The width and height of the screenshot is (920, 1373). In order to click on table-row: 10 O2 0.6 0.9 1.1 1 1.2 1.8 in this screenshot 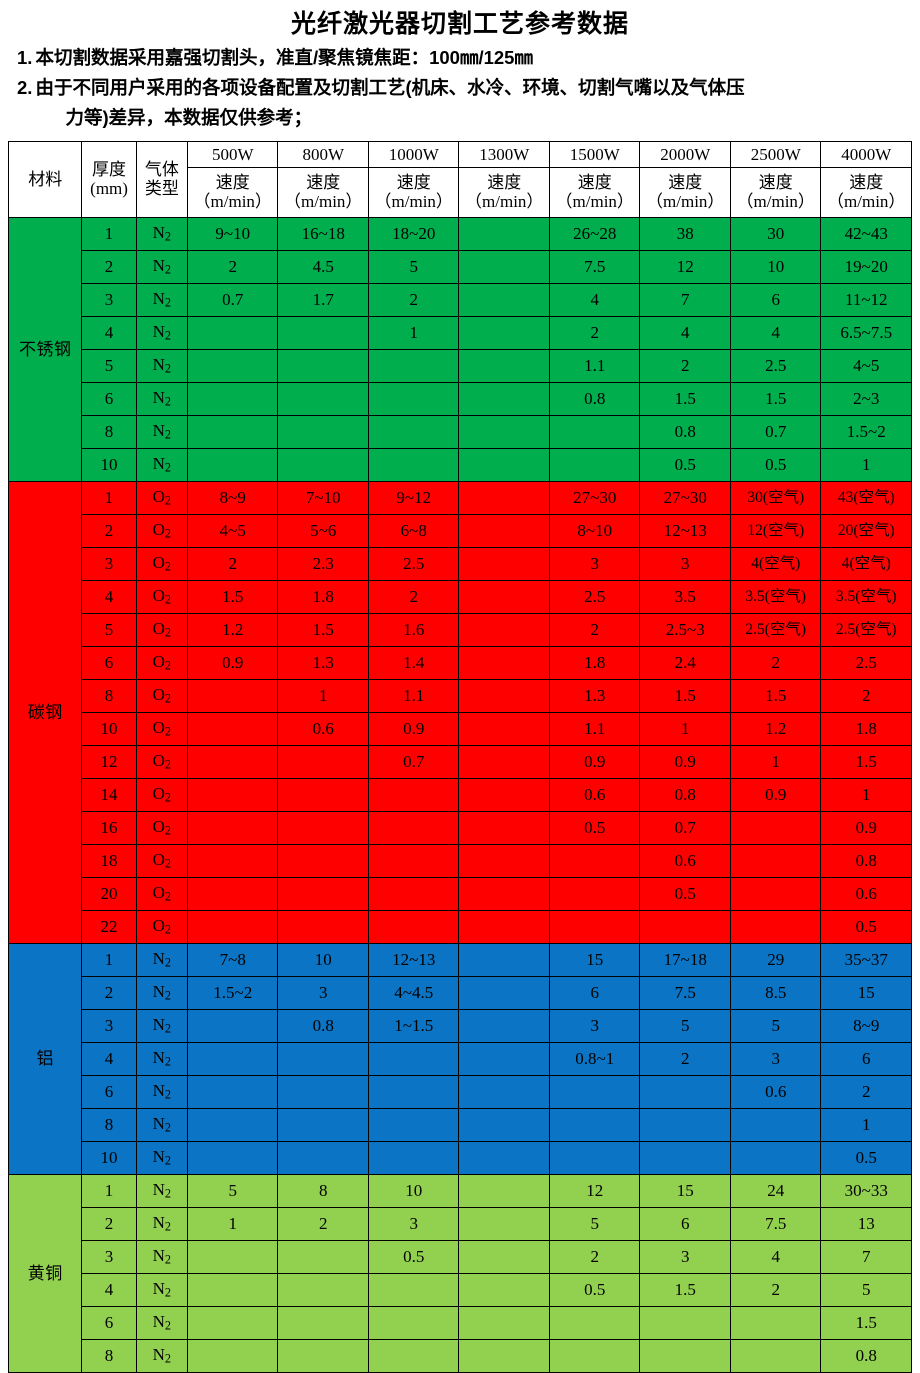, I will do `click(460, 728)`.